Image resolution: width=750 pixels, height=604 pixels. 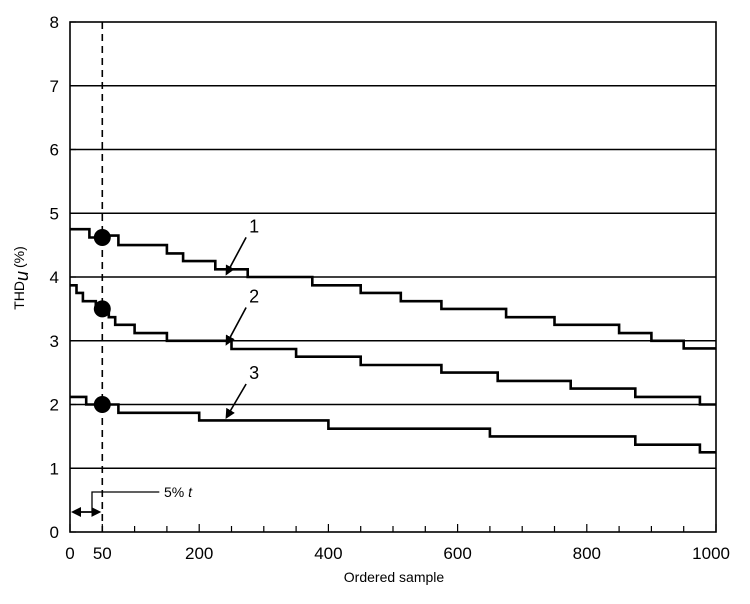 I want to click on series-label-3: 3, so click(x=254, y=373).